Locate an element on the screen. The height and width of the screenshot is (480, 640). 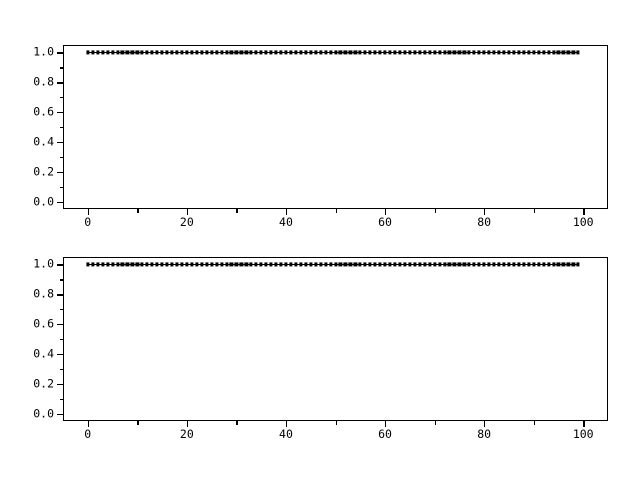
x-tick-label: 60 is located at coordinates (385, 434).